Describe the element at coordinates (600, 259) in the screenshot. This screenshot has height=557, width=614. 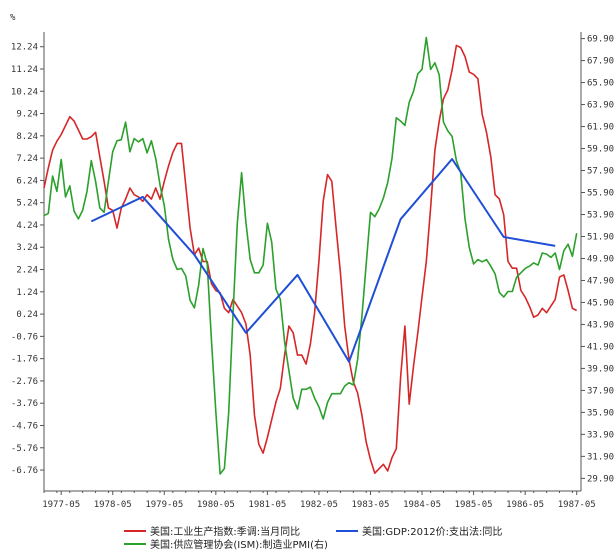
I see `y-right-tick-label: 49.90` at that location.